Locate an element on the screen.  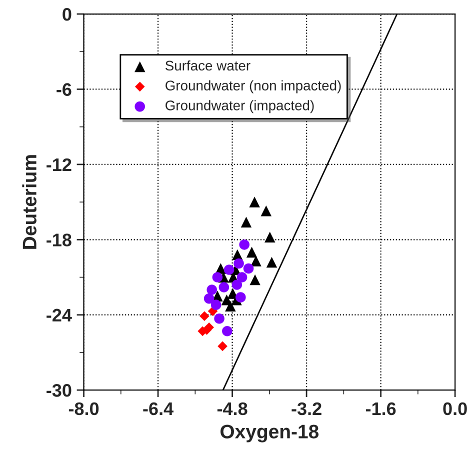
x-tick-label: -1.6 is located at coordinates (381, 409).